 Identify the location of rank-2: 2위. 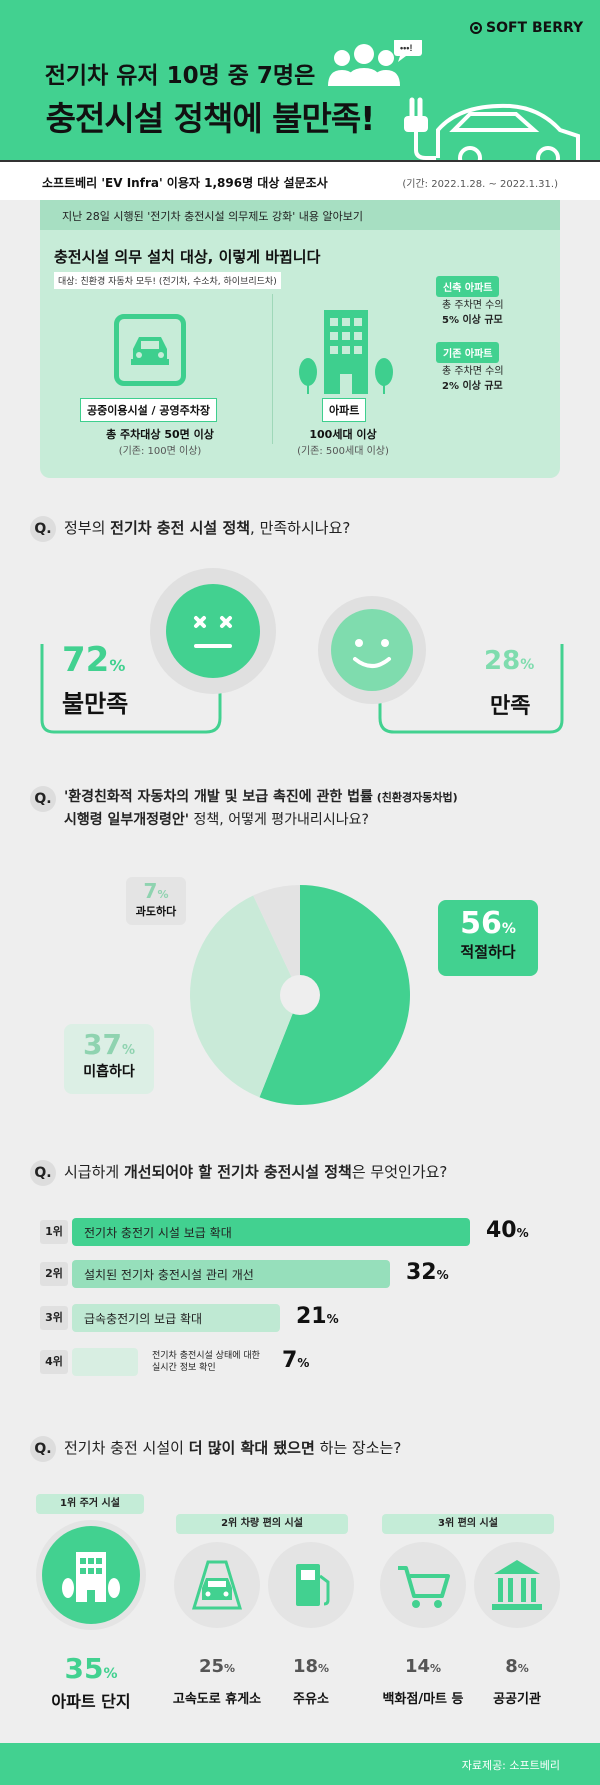
(54, 1274).